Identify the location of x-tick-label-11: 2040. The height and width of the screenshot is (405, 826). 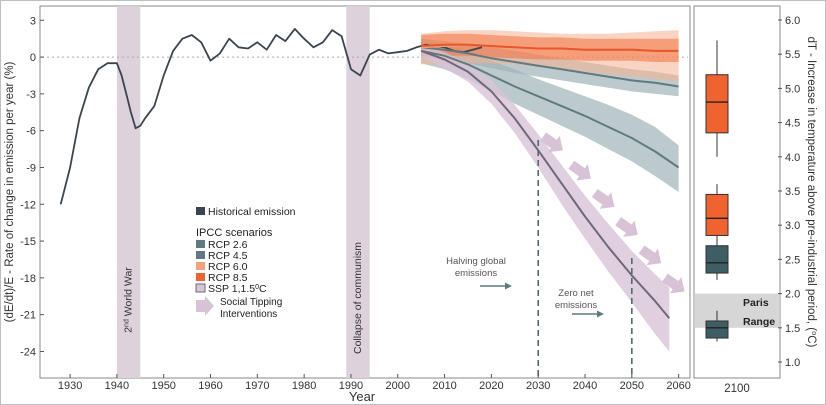
(585, 386).